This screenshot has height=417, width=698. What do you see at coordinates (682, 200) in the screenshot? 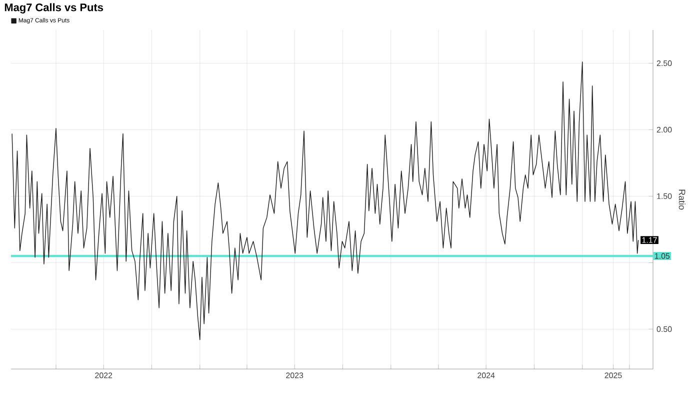
I see `y-axis-title: Ratio` at bounding box center [682, 200].